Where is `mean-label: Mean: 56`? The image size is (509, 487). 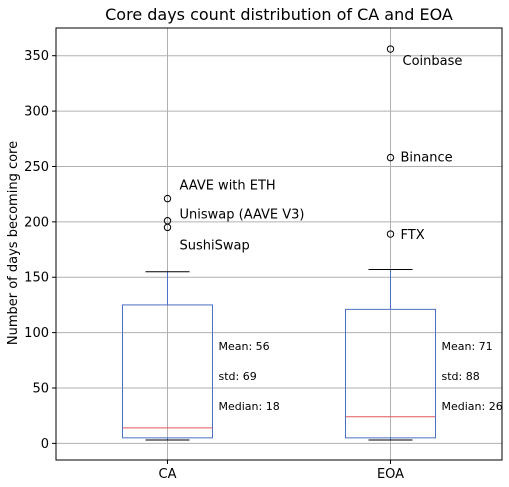 mean-label: Mean: 56 is located at coordinates (244, 346).